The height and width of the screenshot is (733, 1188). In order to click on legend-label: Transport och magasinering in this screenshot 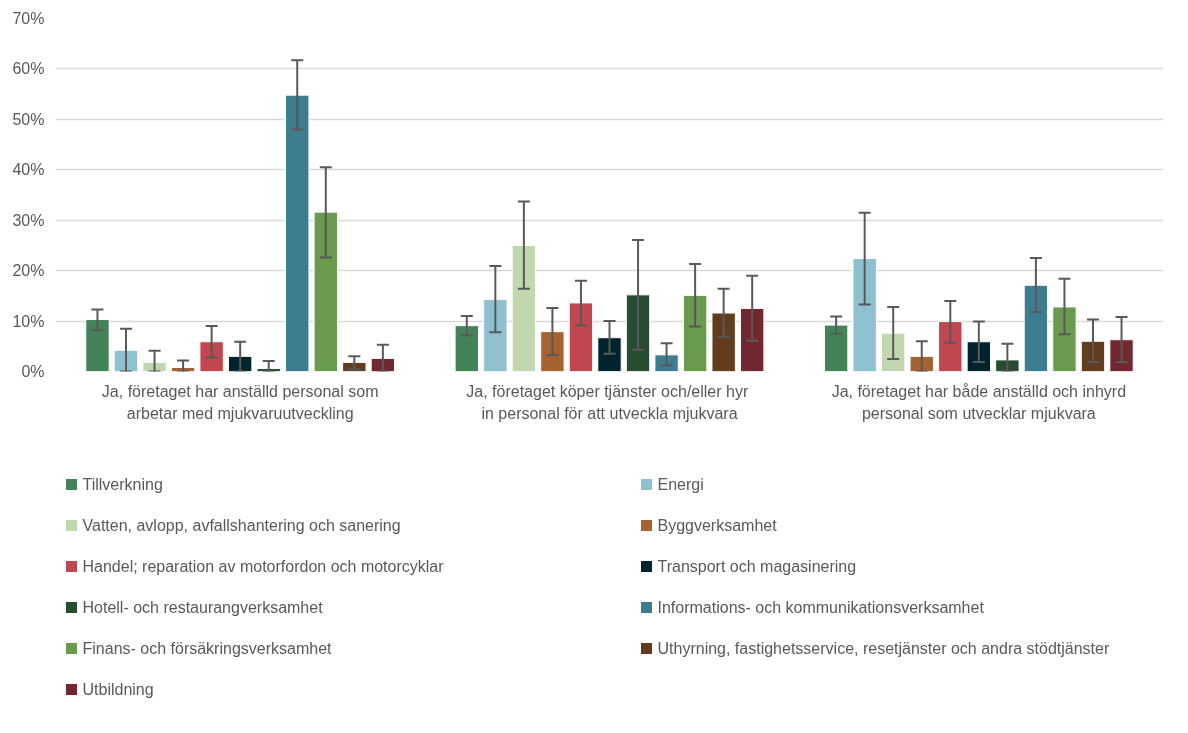, I will do `click(757, 566)`.